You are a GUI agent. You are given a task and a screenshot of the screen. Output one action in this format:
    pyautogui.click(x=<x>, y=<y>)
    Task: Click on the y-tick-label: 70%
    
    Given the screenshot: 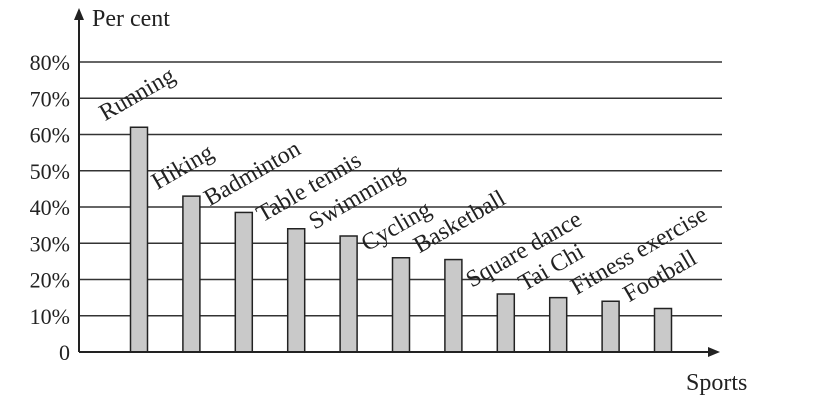 What is the action you would take?
    pyautogui.click(x=50, y=98)
    